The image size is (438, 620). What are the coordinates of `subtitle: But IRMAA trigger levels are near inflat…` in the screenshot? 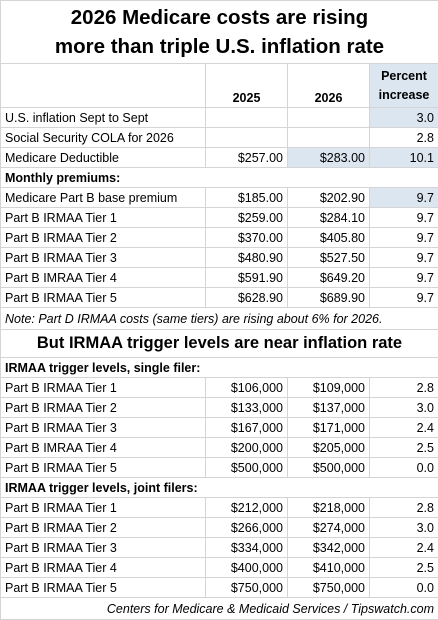 It's located at (219, 344).